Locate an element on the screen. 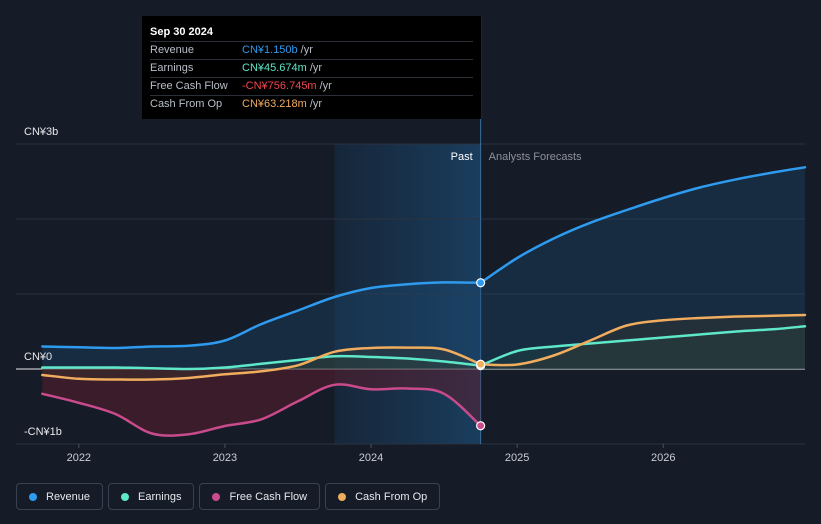 The height and width of the screenshot is (524, 821). tooltip-label: Earnings is located at coordinates (172, 68).